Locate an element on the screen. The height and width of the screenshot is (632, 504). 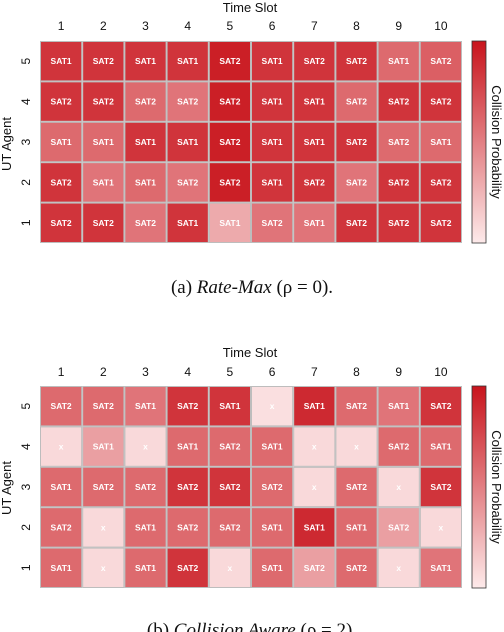
panel-a-x-tick: 1 is located at coordinates (61, 26).